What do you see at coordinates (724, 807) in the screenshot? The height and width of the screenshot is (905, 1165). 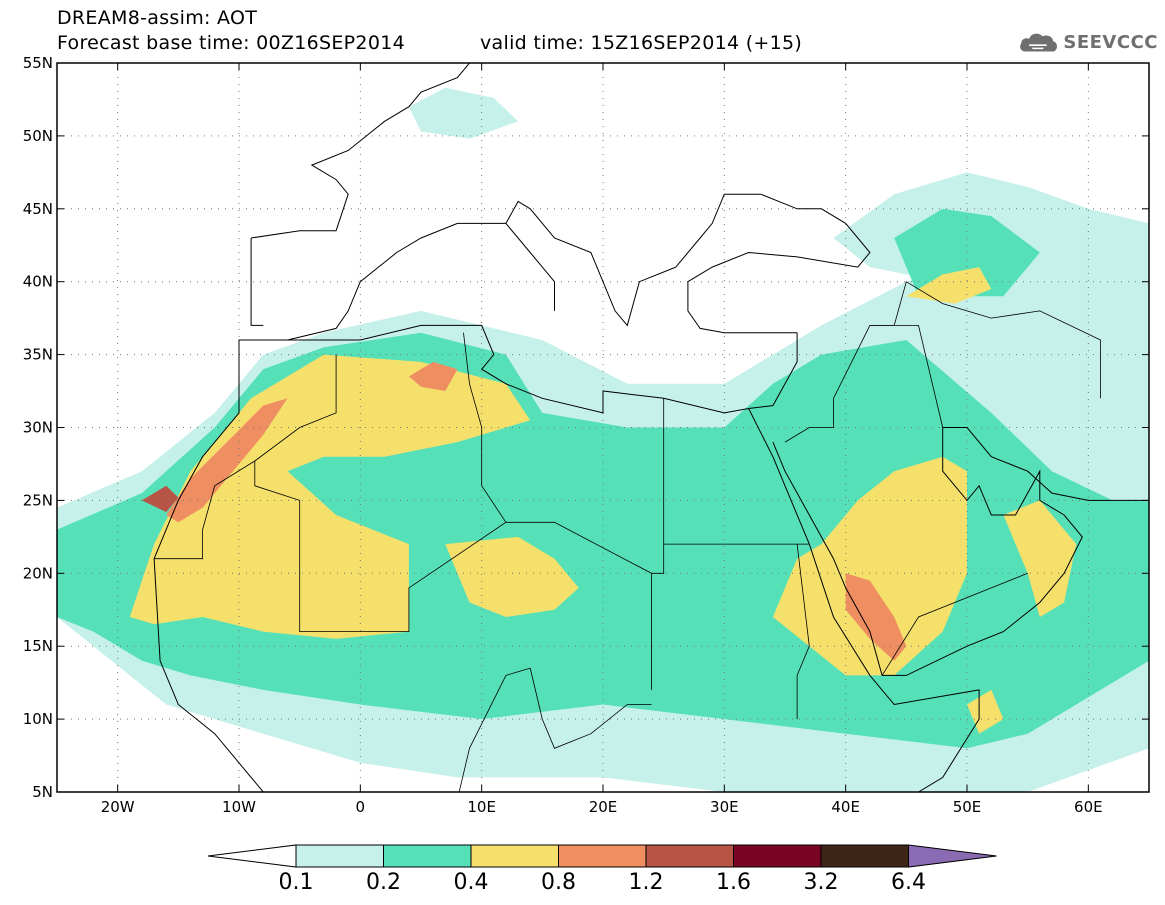 I see `lon-label-30E: 30E` at bounding box center [724, 807].